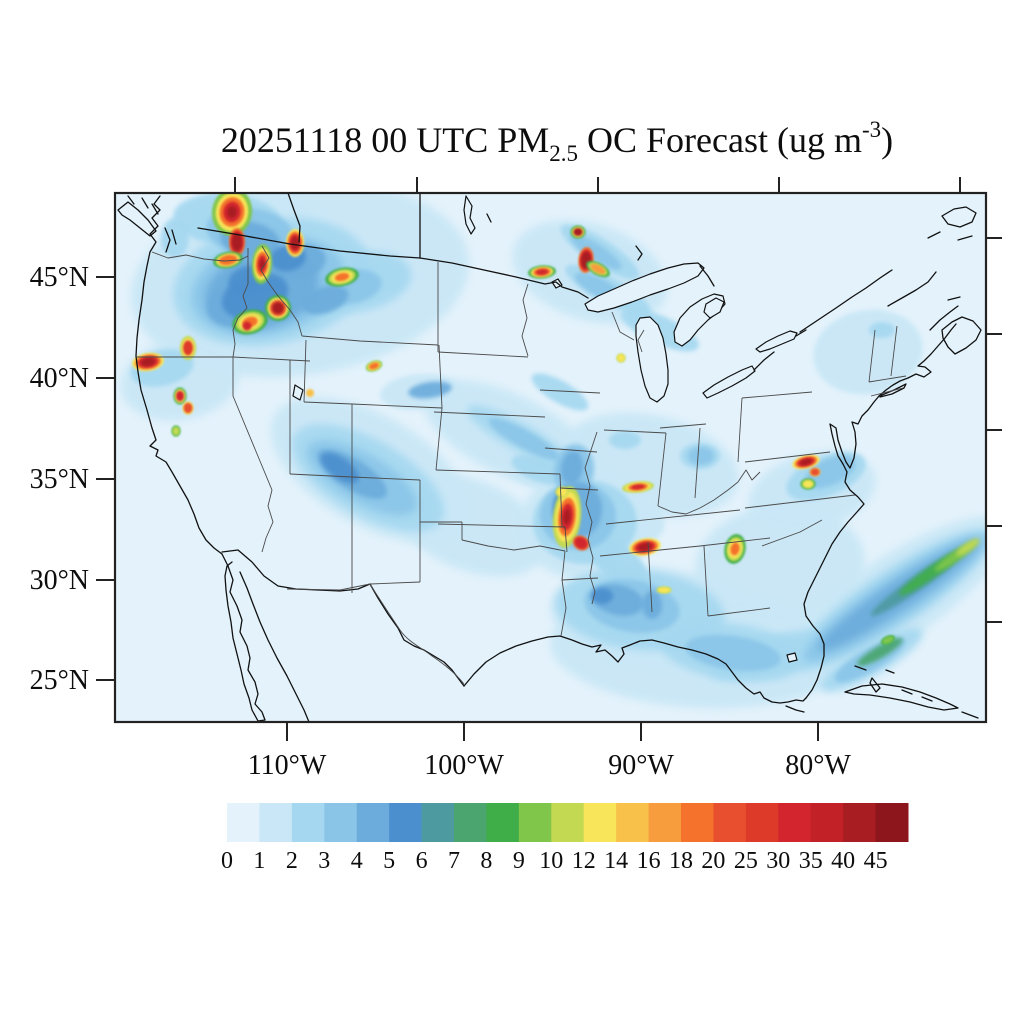 The width and height of the screenshot is (1024, 1024). What do you see at coordinates (843, 861) in the screenshot?
I see `colorbar-tick-label: 40` at bounding box center [843, 861].